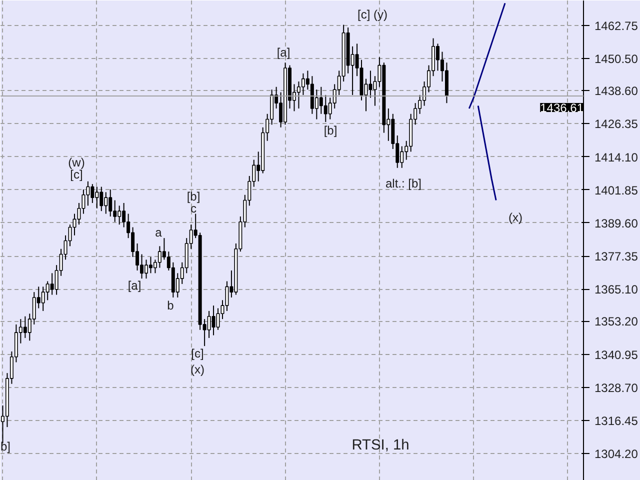 This screenshot has width=640, height=480. Describe the element at coordinates (616, 124) in the screenshot. I see `y-tick-label: 1426.35` at that location.